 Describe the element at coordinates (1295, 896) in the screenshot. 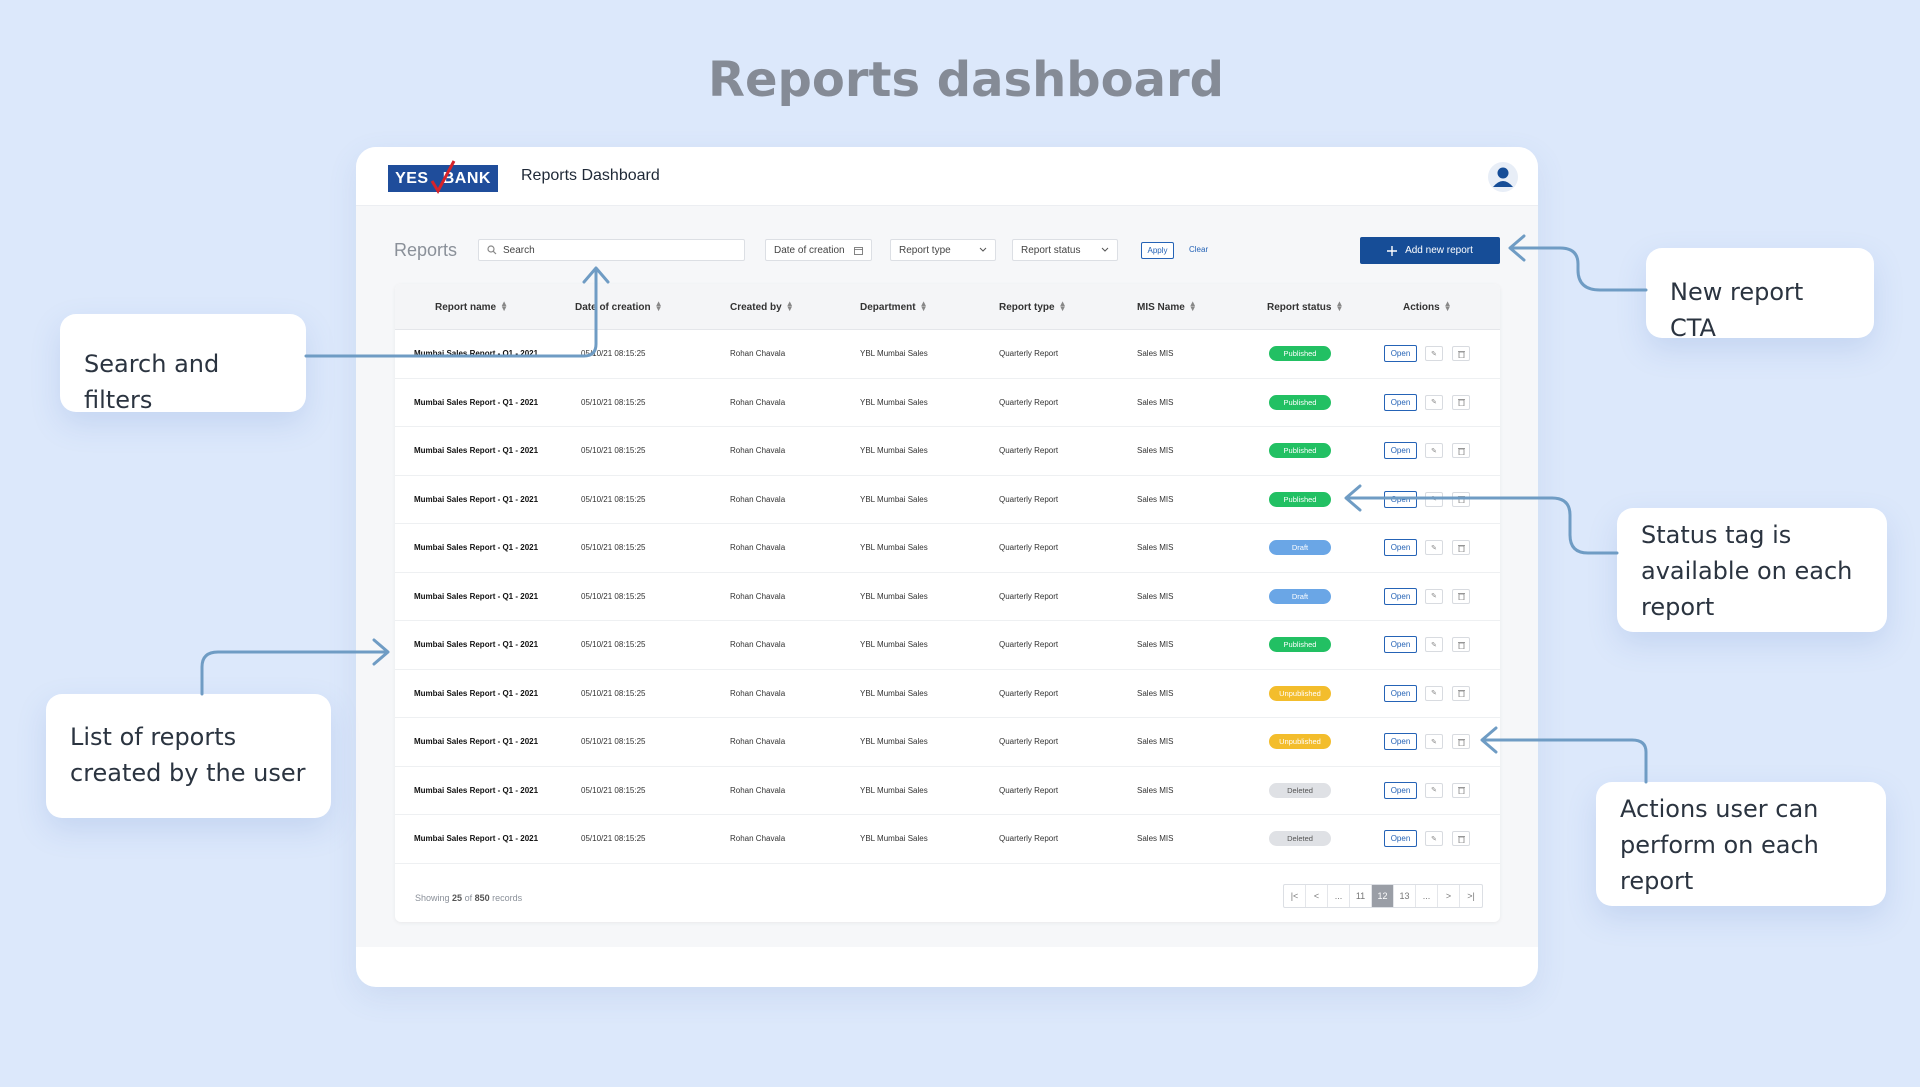

I see `page-button: |<` at that location.